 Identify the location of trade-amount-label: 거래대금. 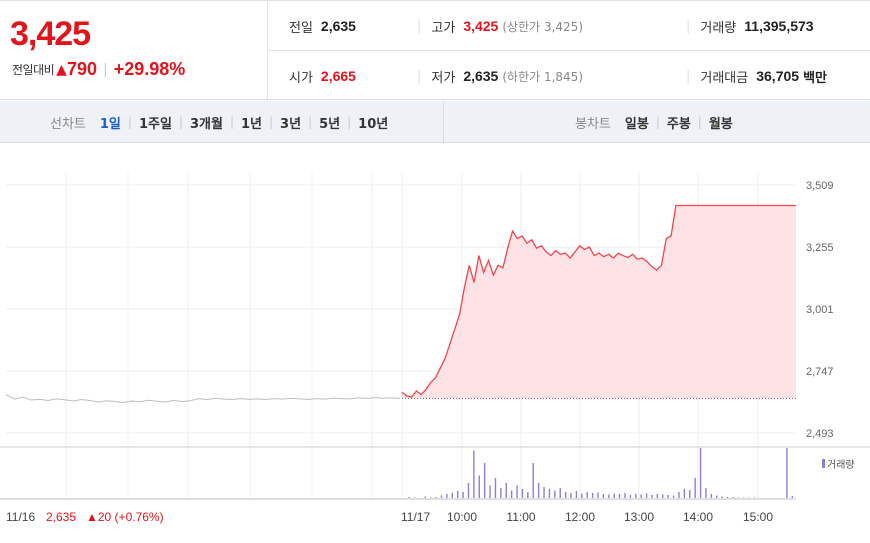
(724, 78).